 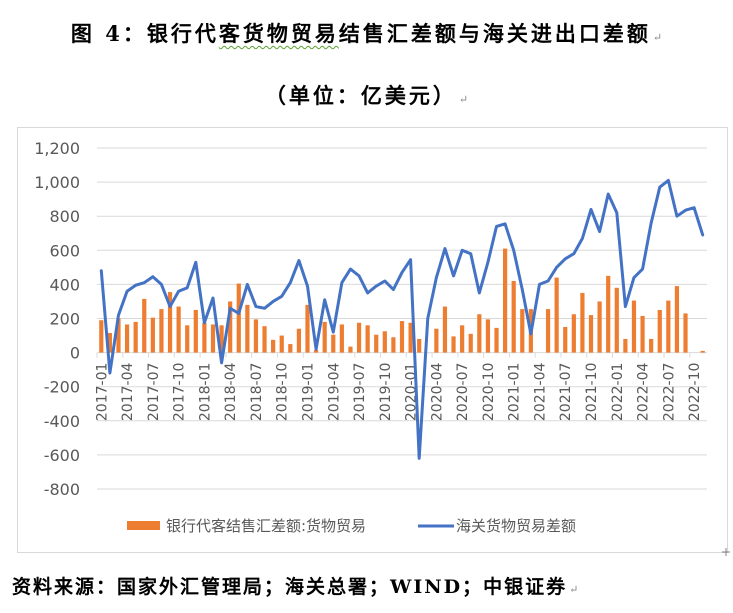 What do you see at coordinates (102, 392) in the screenshot?
I see `x-tick-label: 2017-01` at bounding box center [102, 392].